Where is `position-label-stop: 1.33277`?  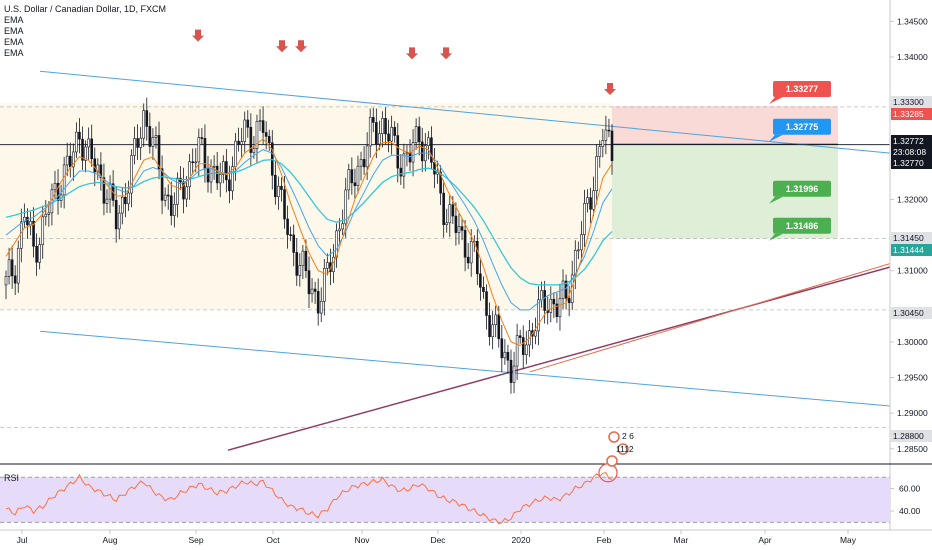 position-label-stop: 1.33277 is located at coordinates (800, 93).